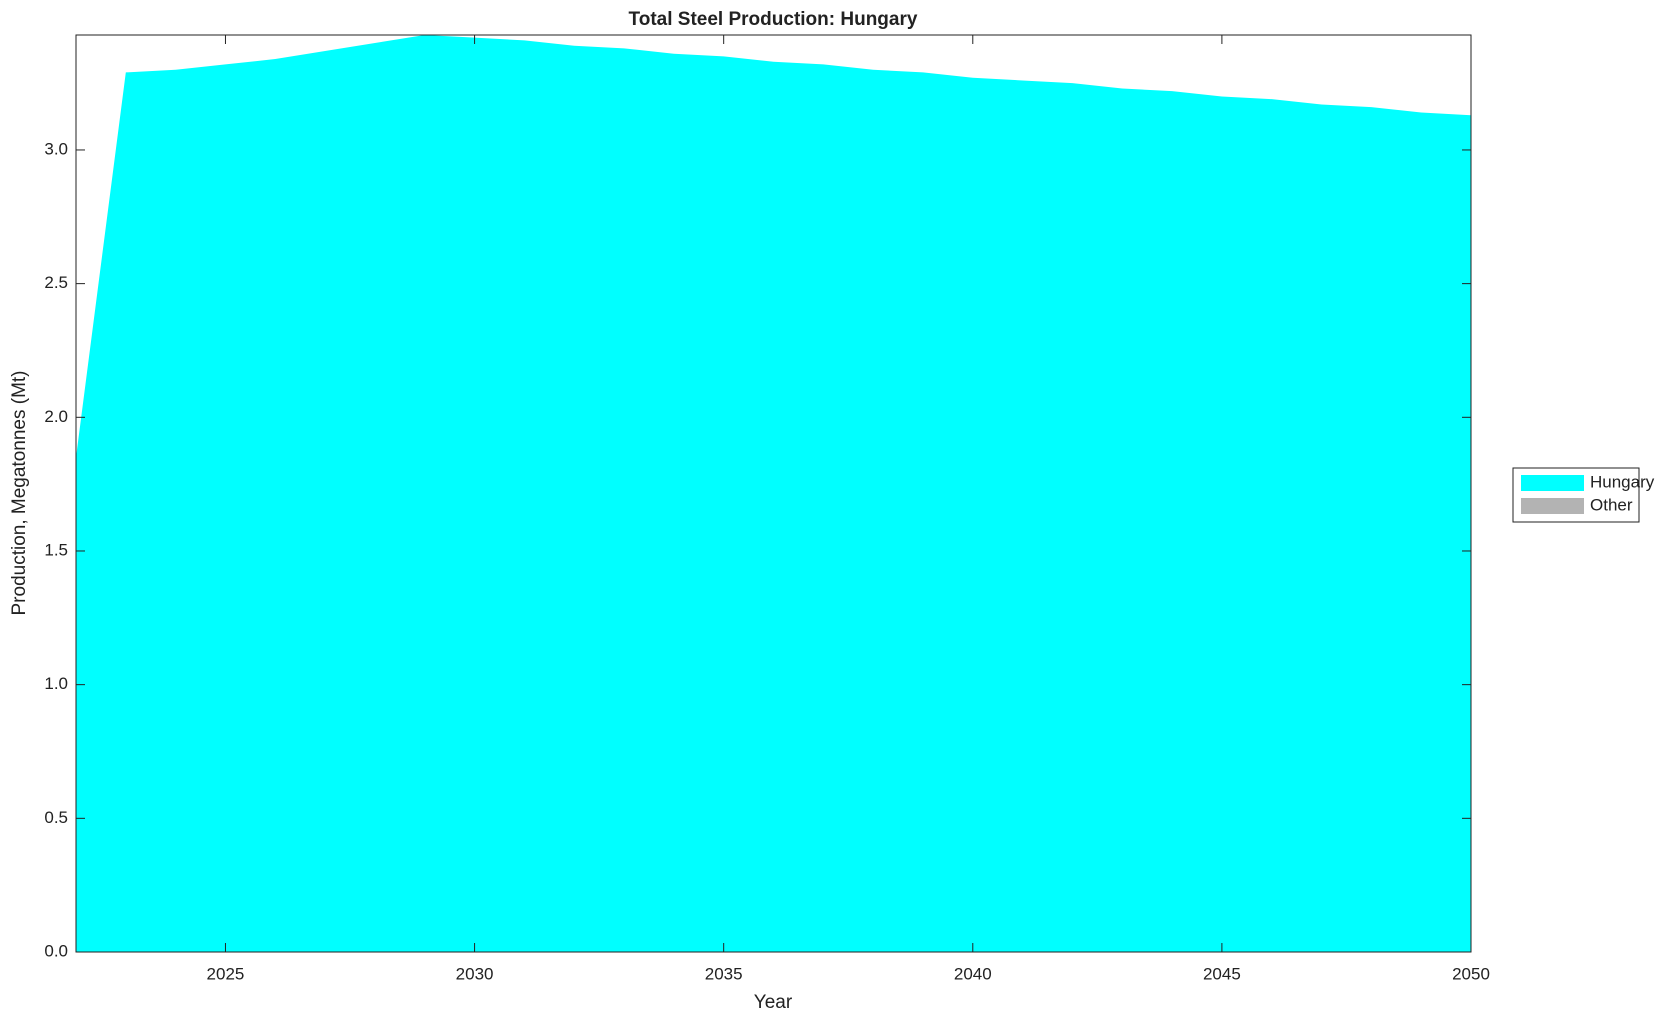 Image resolution: width=1680 pixels, height=1021 pixels. I want to click on x-axis-label: Year, so click(773, 1002).